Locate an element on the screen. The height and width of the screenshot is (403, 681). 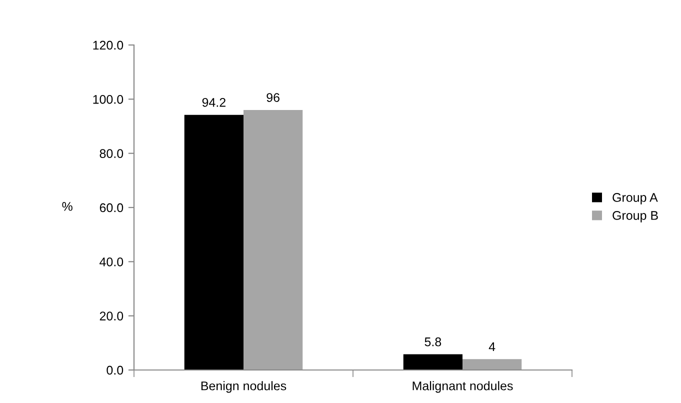
y-tick-label: 80.0 is located at coordinates (112, 153).